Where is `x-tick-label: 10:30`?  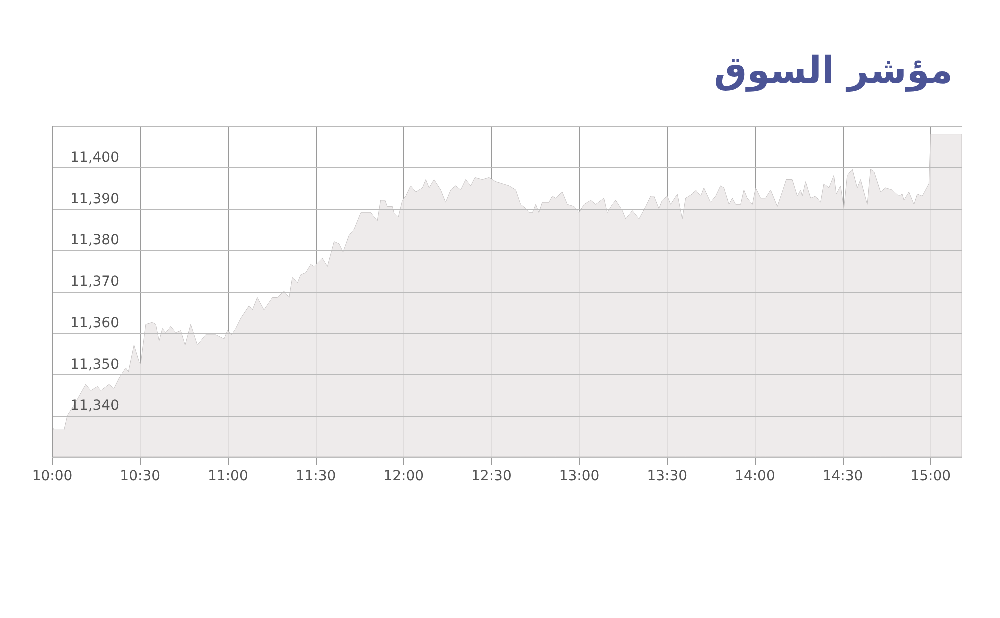
x-tick-label: 10:30 is located at coordinates (140, 476).